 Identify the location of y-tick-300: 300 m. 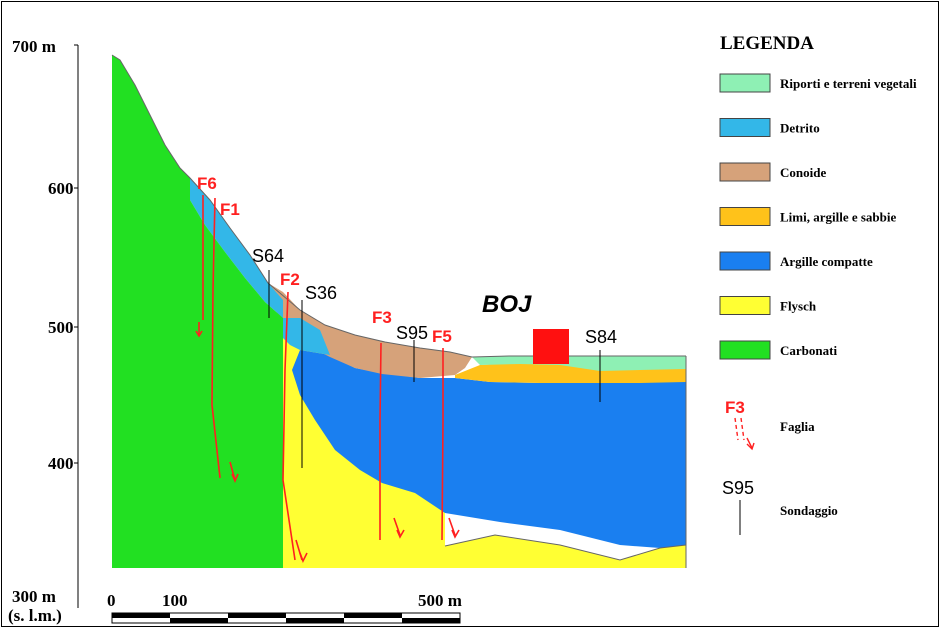
(34, 596).